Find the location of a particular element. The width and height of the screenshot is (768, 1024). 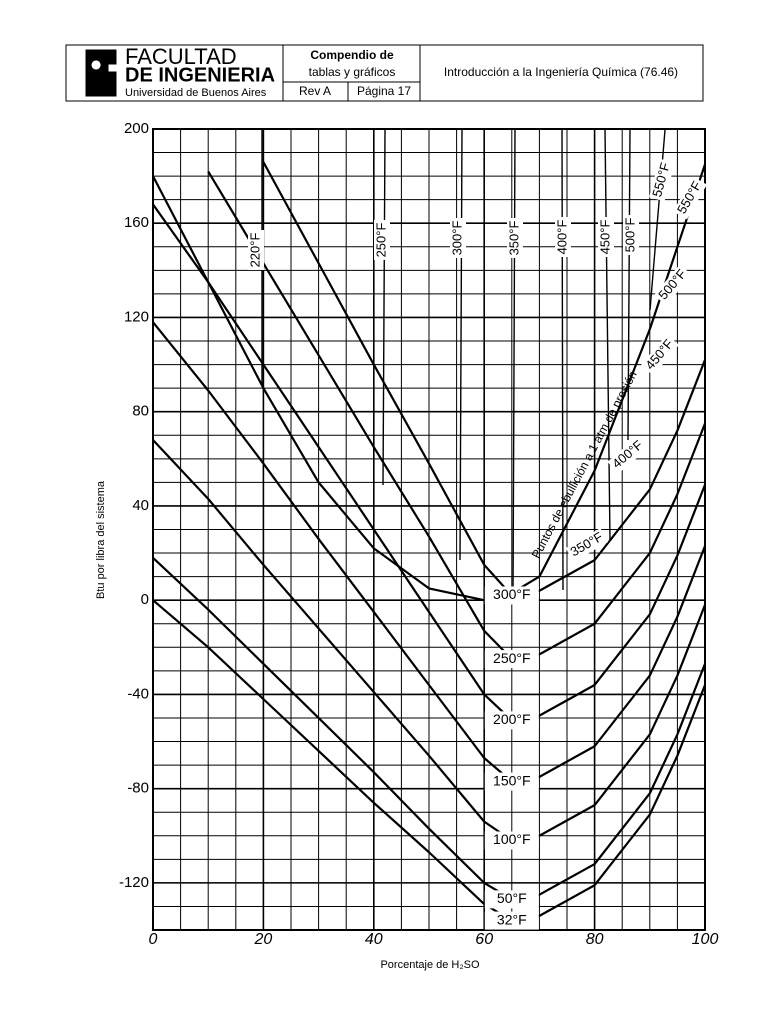

series-label: 250°F is located at coordinates (512, 658).